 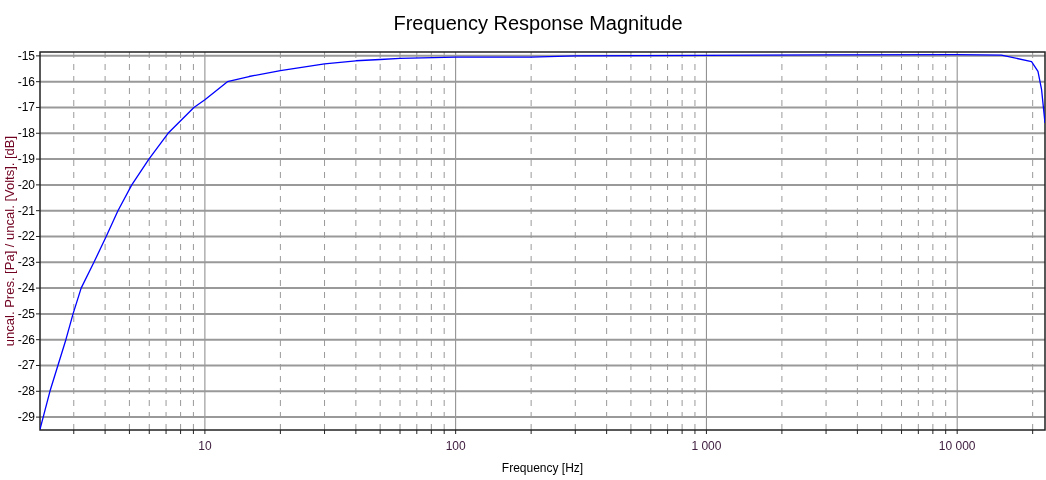 I want to click on y-tick-label: -15, so click(x=26, y=55).